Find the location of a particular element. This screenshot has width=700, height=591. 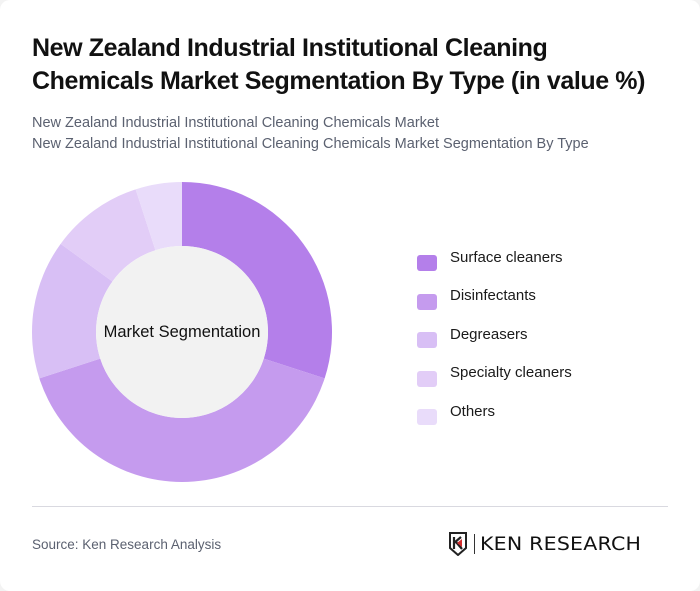

logo-separator is located at coordinates (474, 544).